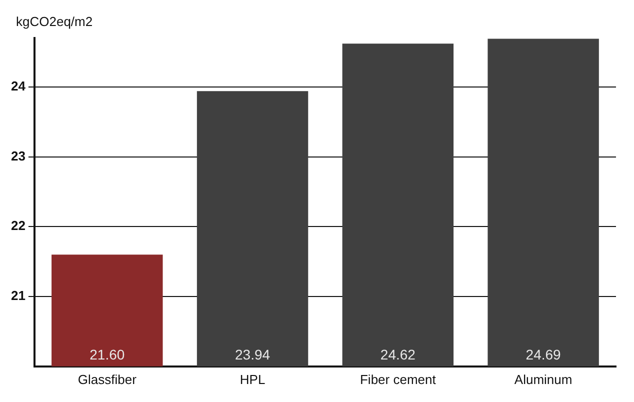  I want to click on data-label: 21.60, so click(107, 354).